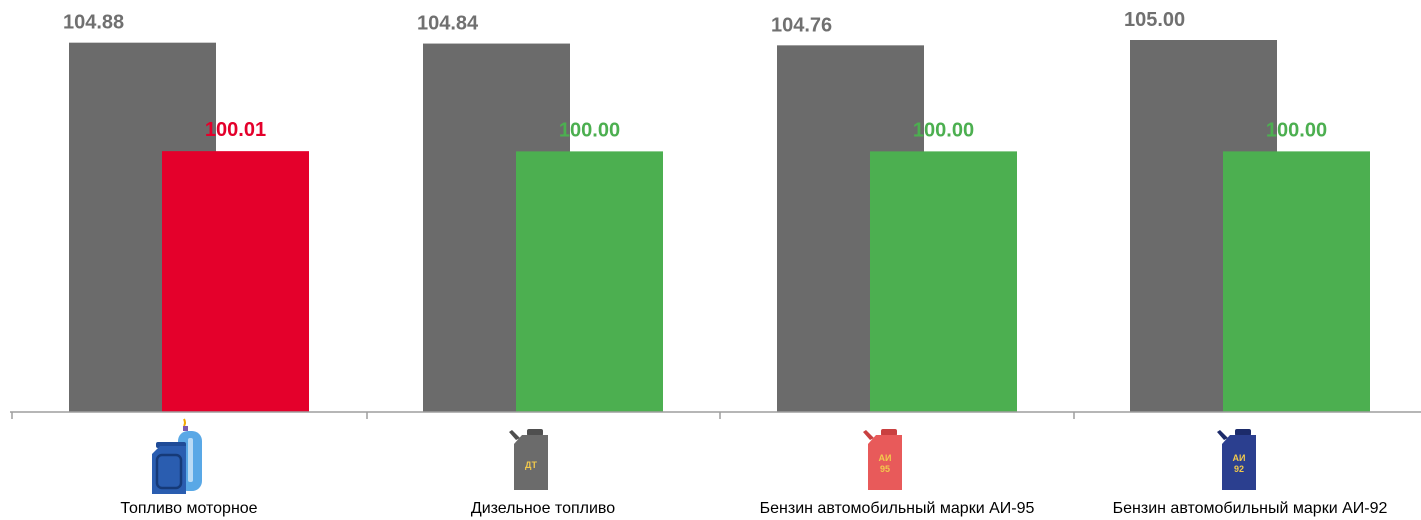  Describe the element at coordinates (885, 469) in the screenshot. I see `svg-text: 95` at that location.